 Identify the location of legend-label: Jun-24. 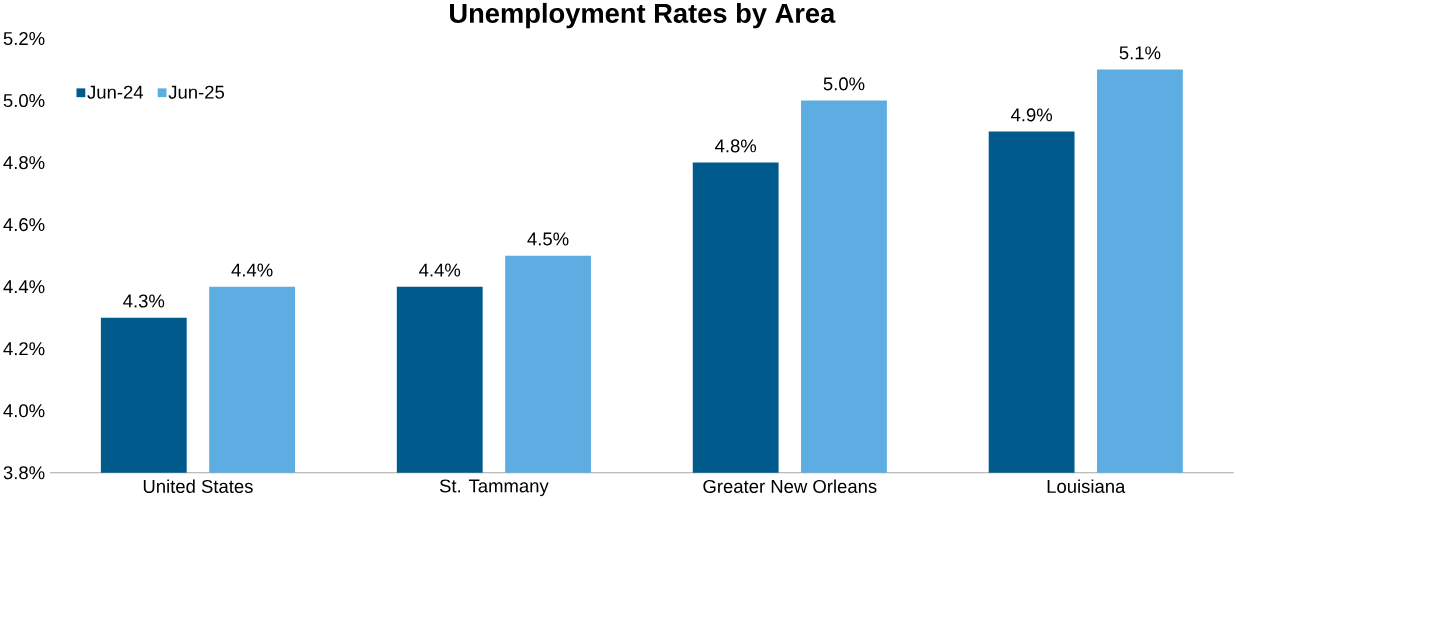
(115, 92).